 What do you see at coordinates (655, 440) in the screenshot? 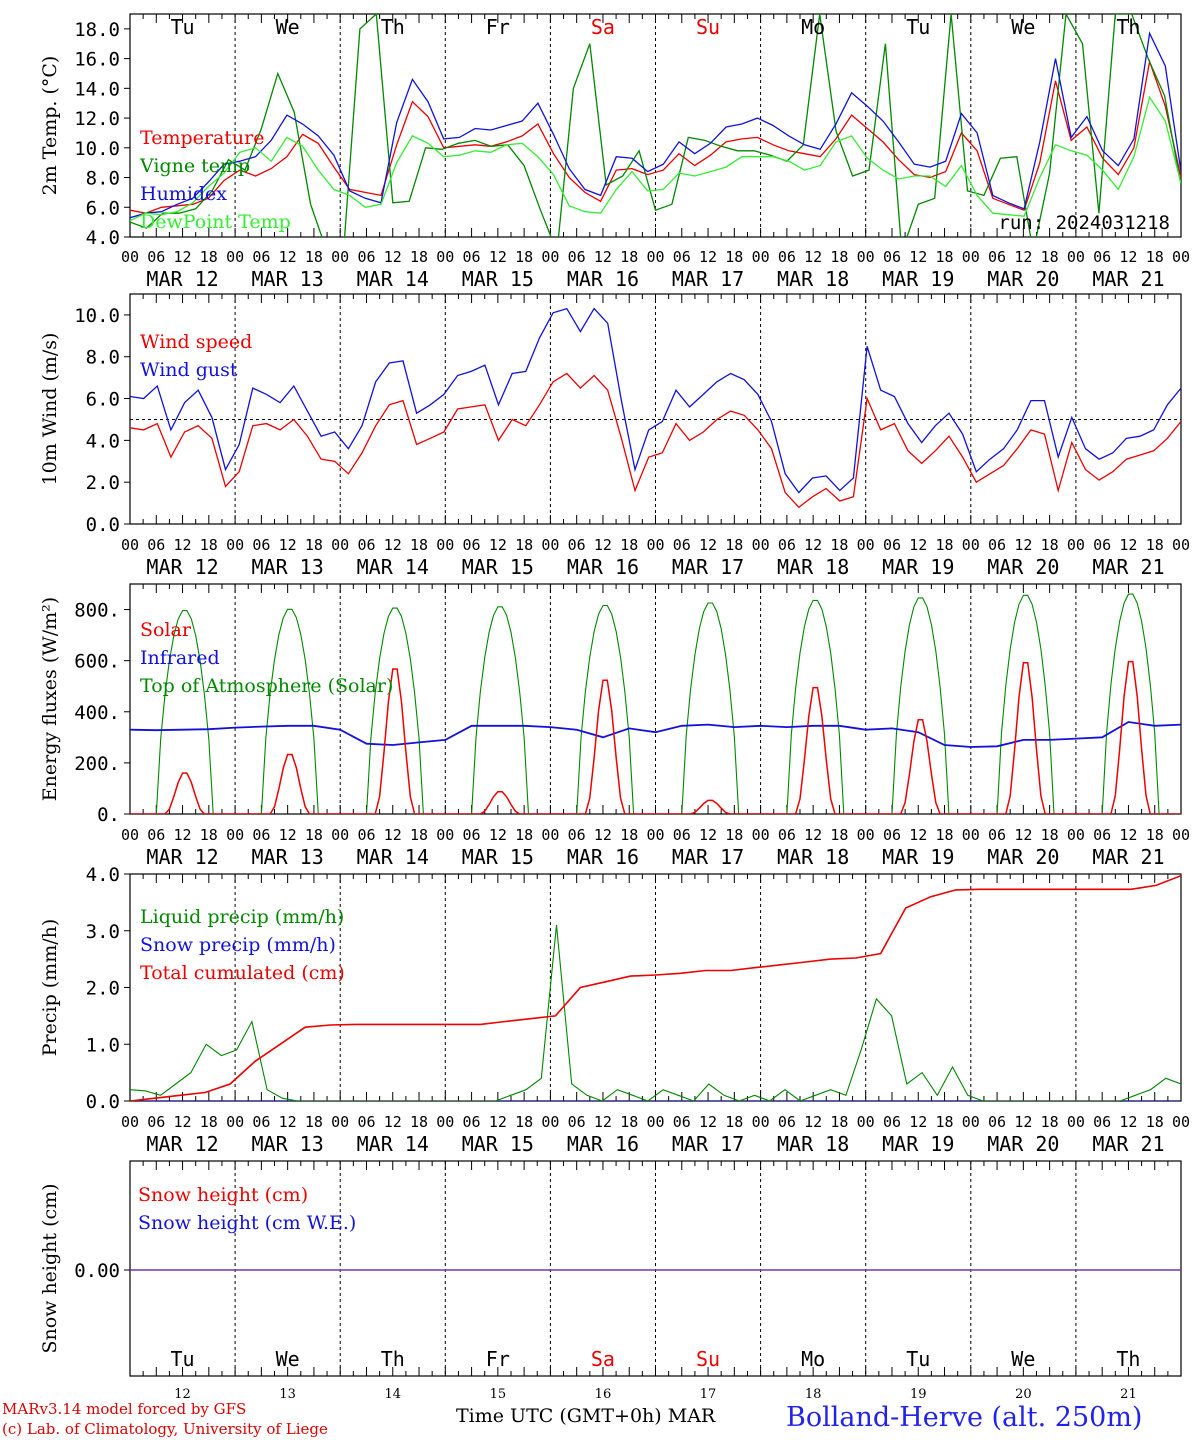
I see `wind-series-line` at bounding box center [655, 440].